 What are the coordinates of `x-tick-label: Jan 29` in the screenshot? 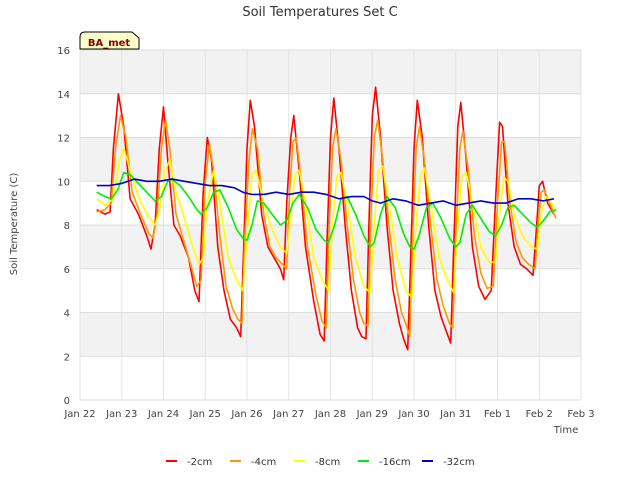 It's located at (372, 414).